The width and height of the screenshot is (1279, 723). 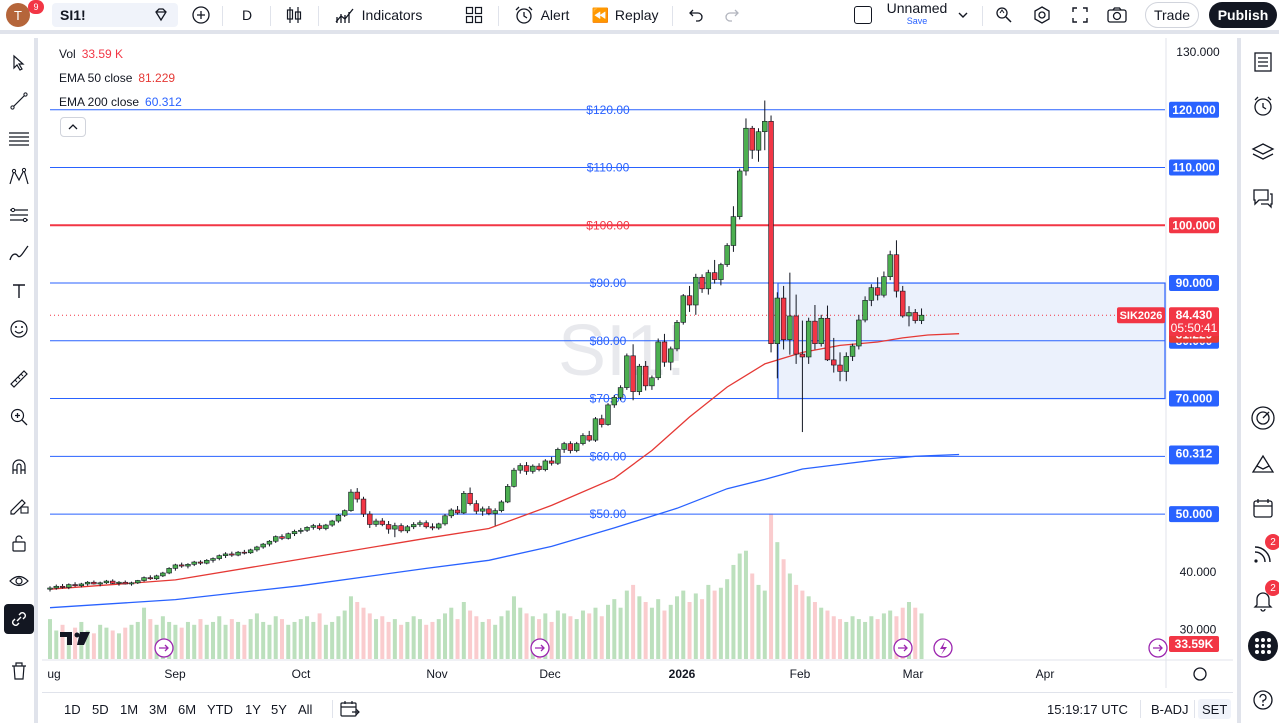 I want to click on alert-button: Alert, so click(x=541, y=15).